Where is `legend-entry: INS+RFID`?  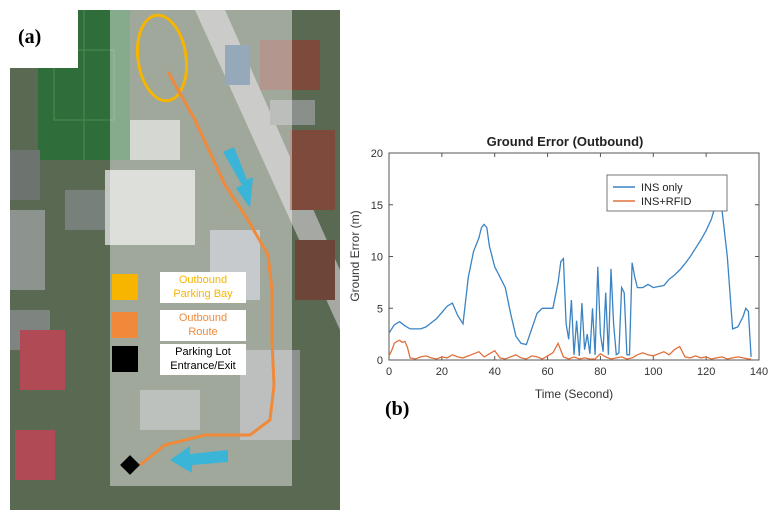
legend-entry: INS+RFID is located at coordinates (666, 202).